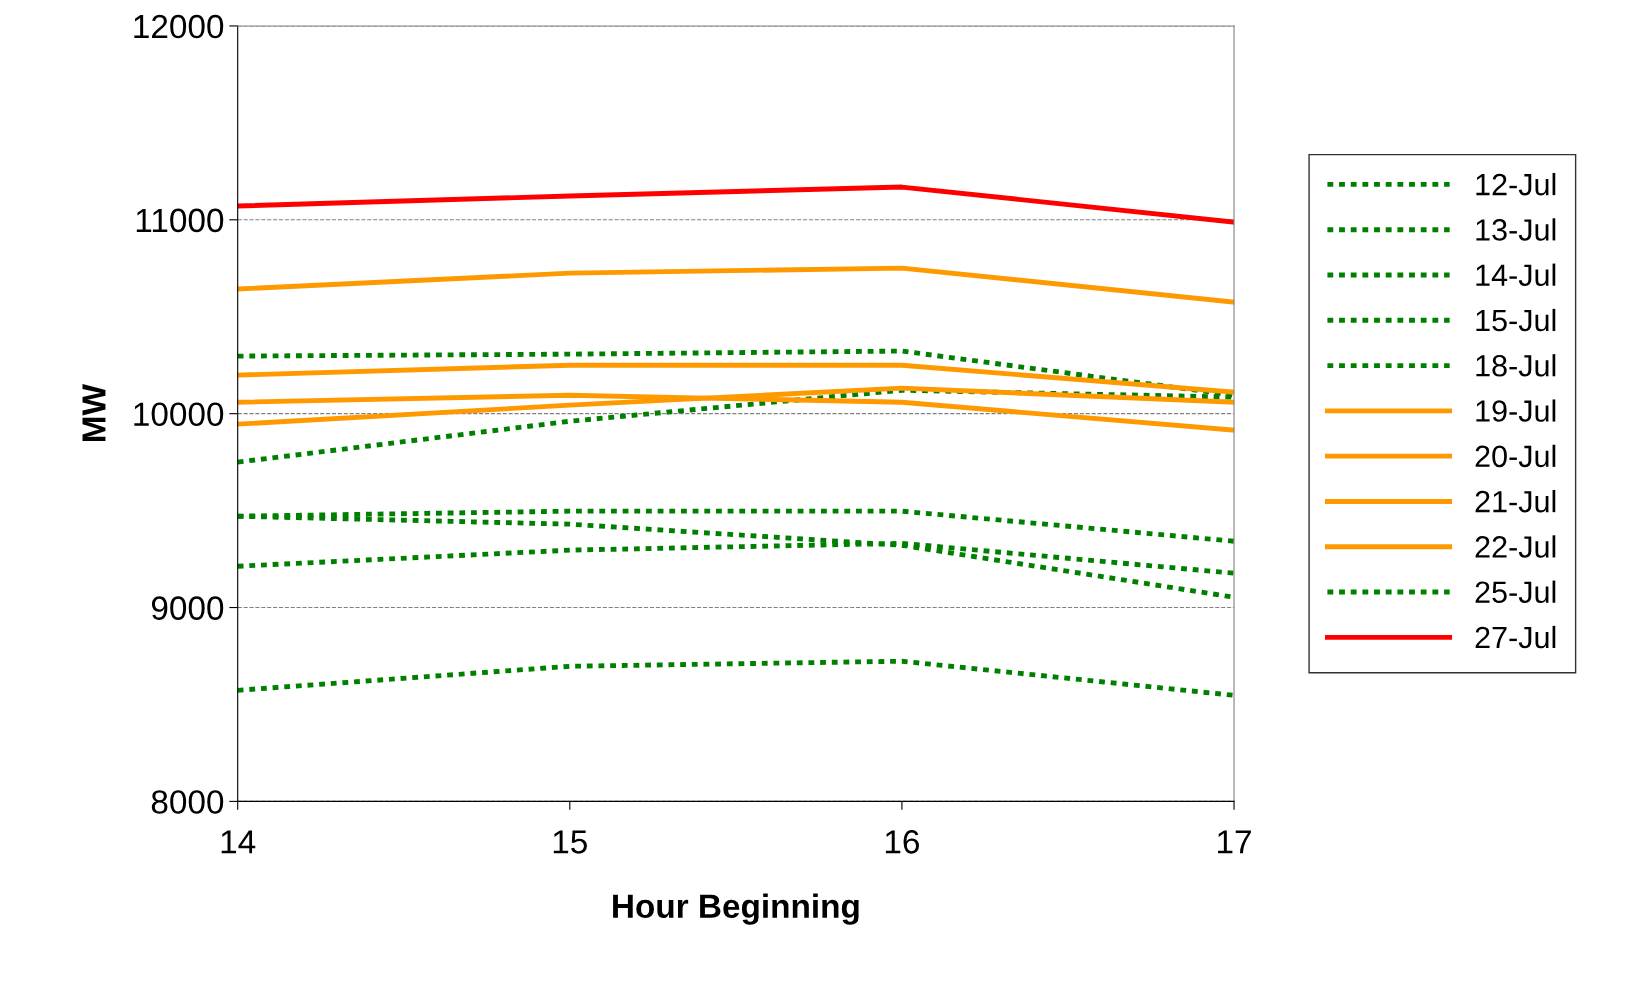 Image resolution: width=1628 pixels, height=998 pixels. What do you see at coordinates (1515, 456) in the screenshot?
I see `legend-label: 20-Jul` at bounding box center [1515, 456].